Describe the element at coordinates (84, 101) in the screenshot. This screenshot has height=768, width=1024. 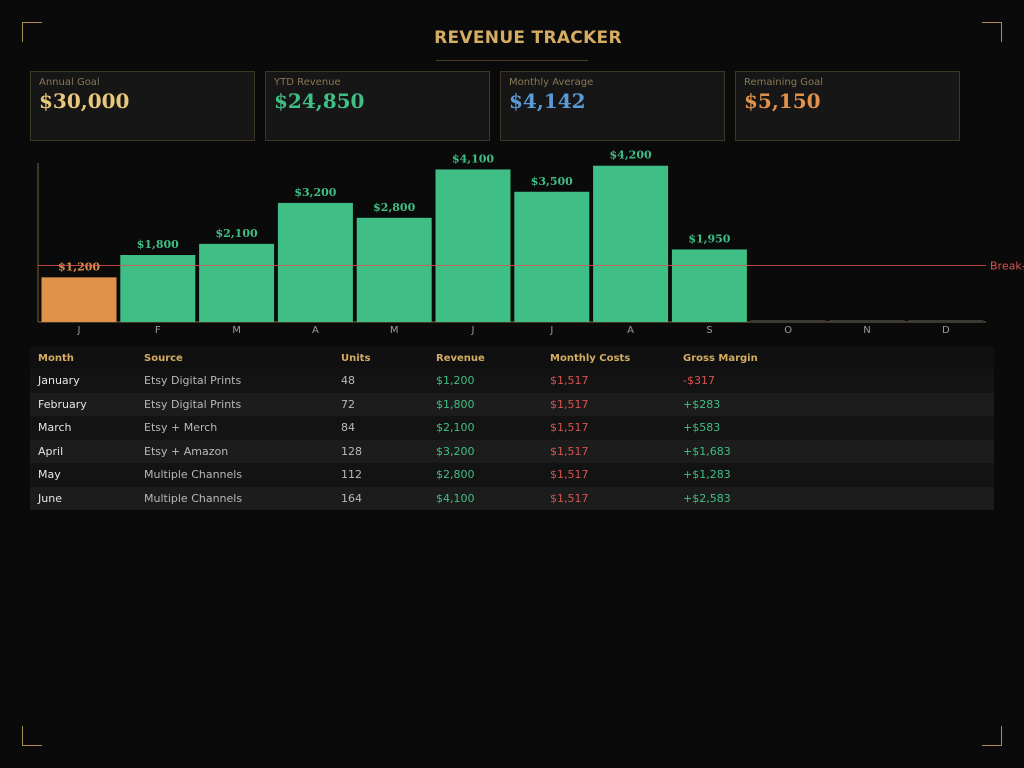
I see `kpi-value: $30,000` at that location.